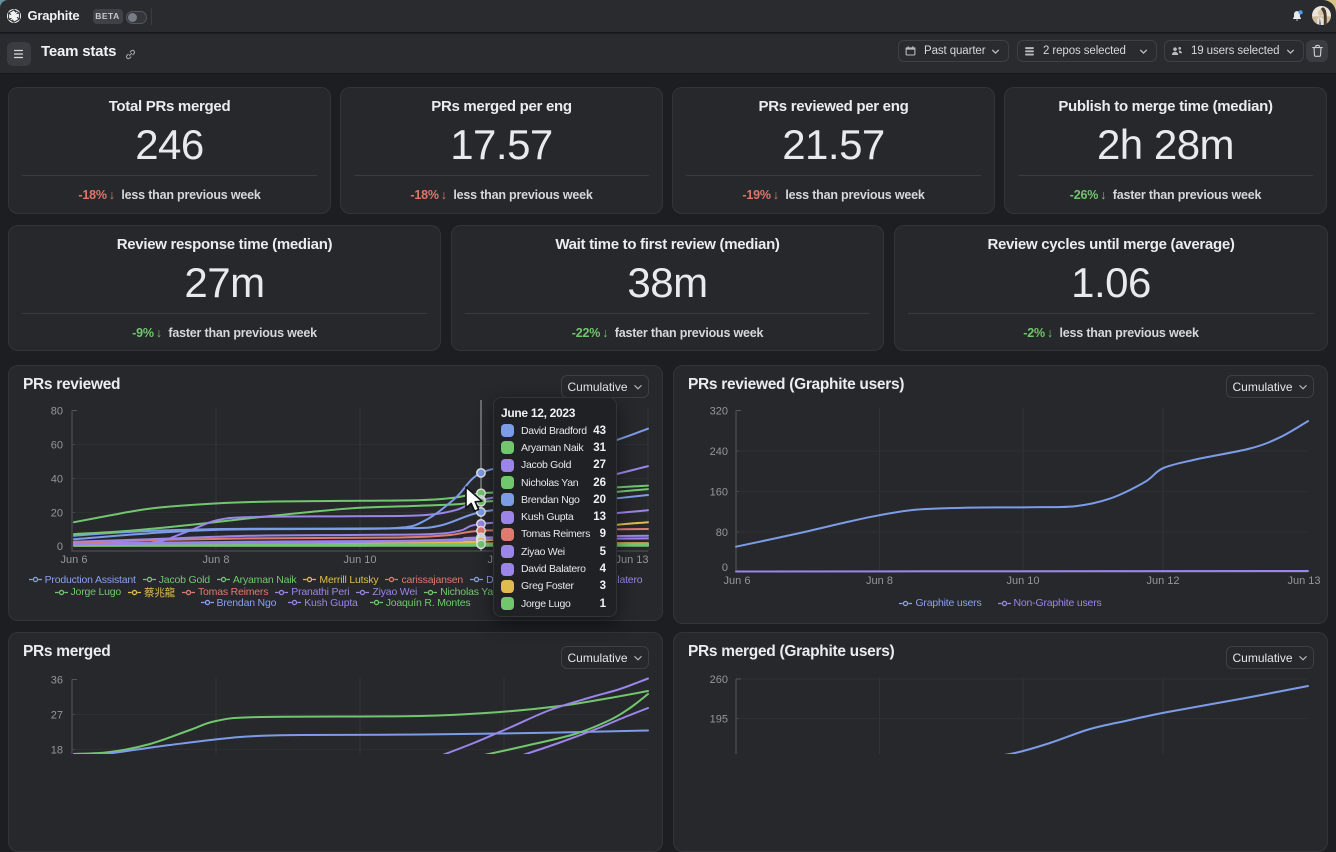  What do you see at coordinates (57, 480) in the screenshot?
I see `svg-text: 40` at bounding box center [57, 480].